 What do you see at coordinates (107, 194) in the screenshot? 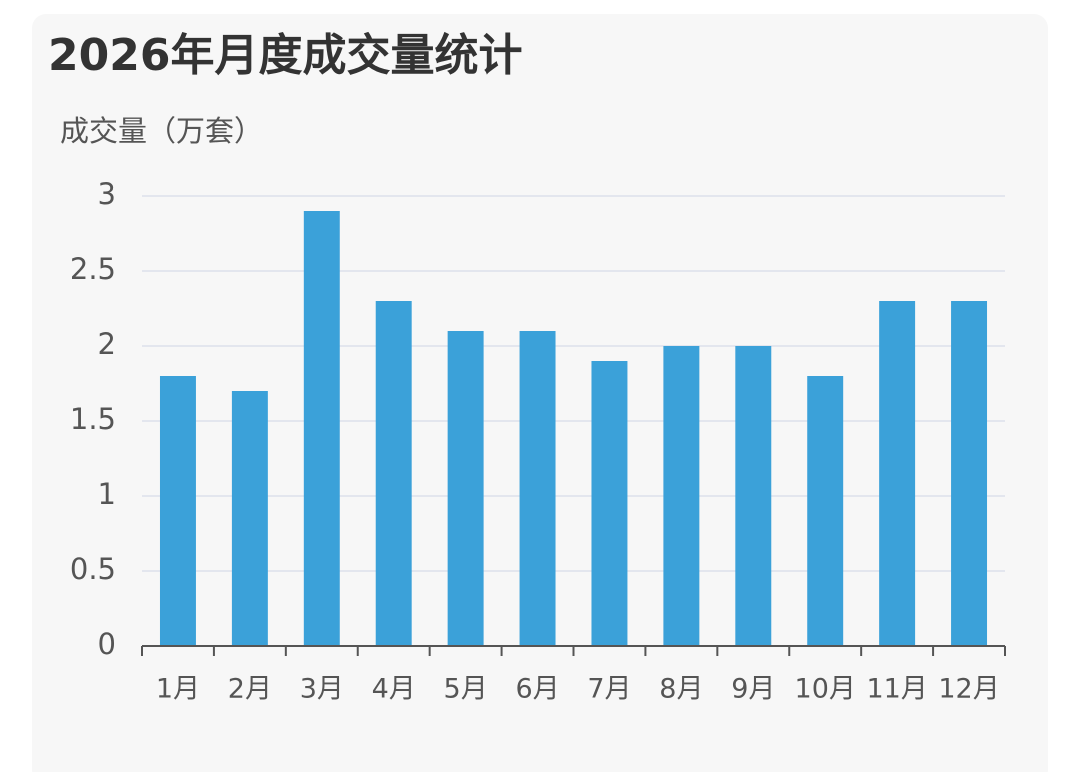
I see `y-tick-label: 3` at bounding box center [107, 194].